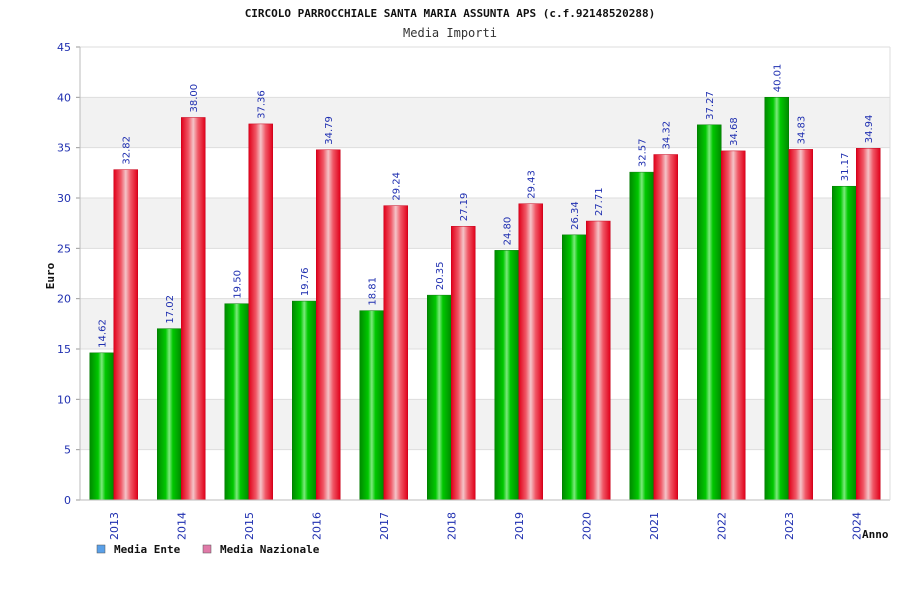 This screenshot has height=600, width=900. What do you see at coordinates (856, 526) in the screenshot?
I see `x-tick-label: 2024` at bounding box center [856, 526].